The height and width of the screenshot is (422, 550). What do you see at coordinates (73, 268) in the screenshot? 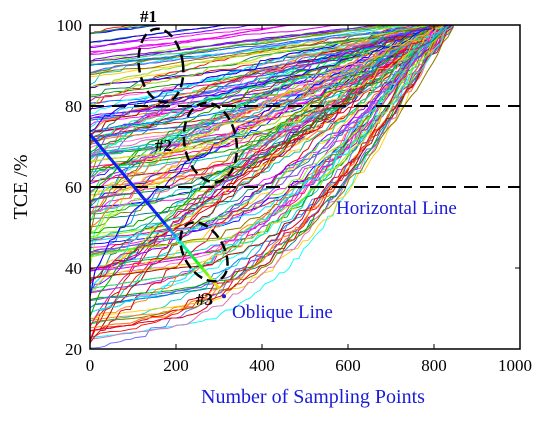
I see `y-tick-40: 40` at bounding box center [73, 268].